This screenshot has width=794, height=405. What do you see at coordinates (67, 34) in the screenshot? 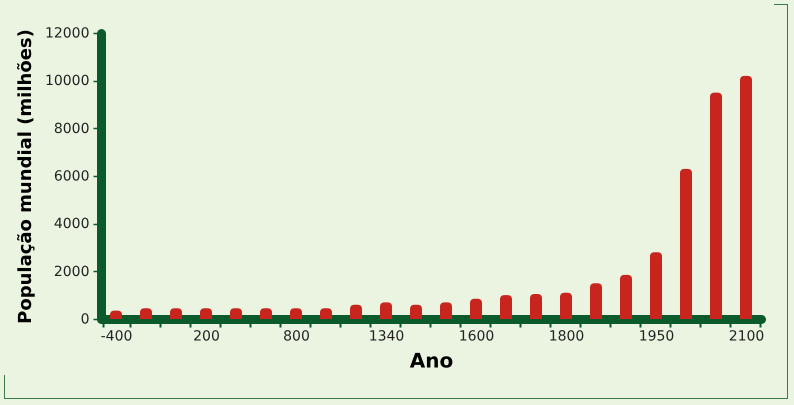
I see `y-tick-label: 12000` at bounding box center [67, 34].